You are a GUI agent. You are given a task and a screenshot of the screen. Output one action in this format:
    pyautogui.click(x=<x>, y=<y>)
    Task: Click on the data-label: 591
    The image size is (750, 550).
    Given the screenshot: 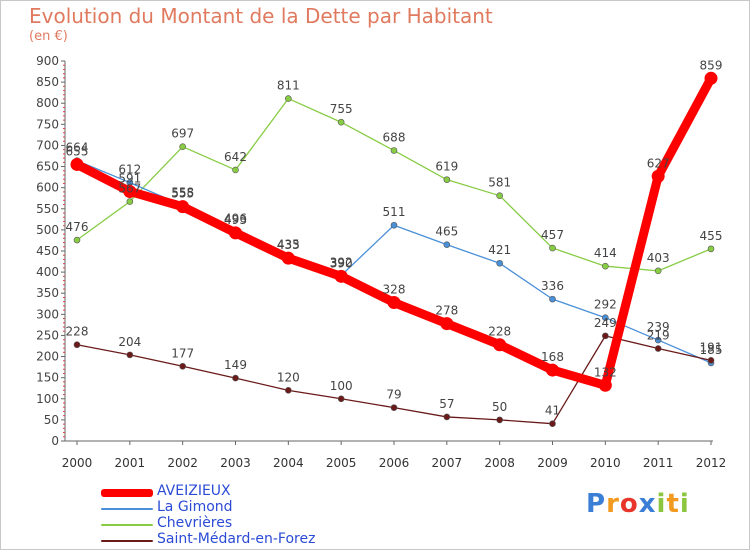 What is the action you would take?
    pyautogui.click(x=129, y=178)
    